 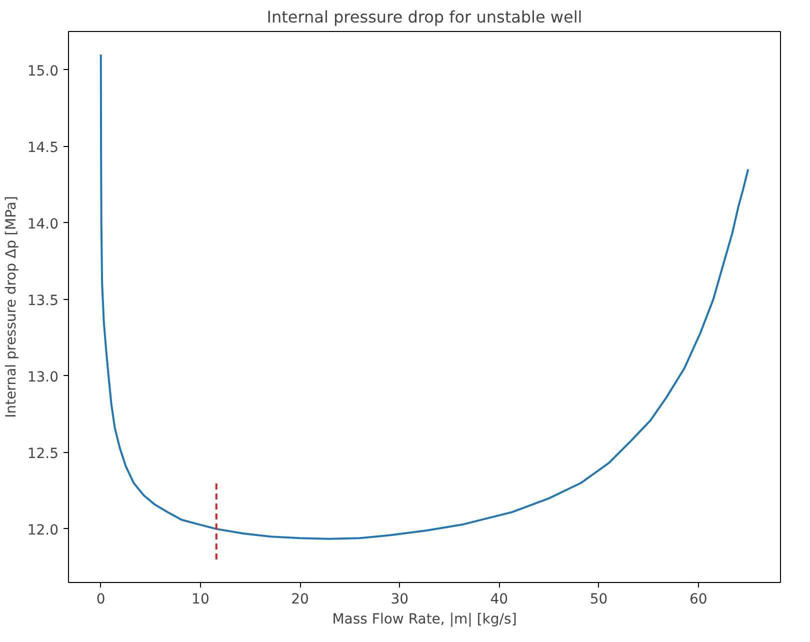 I want to click on y-tick-label: 12.0, so click(x=42, y=530).